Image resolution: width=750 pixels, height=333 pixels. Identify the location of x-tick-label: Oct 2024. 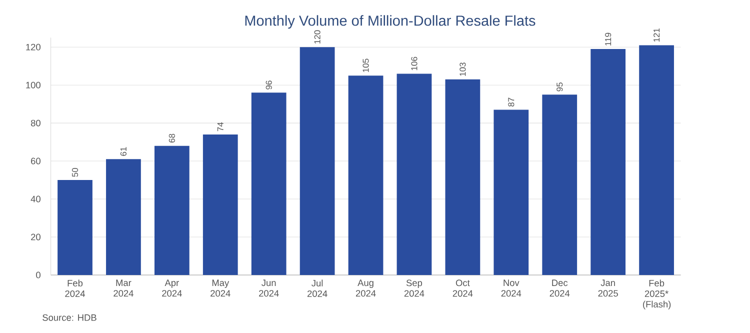
(462, 288).